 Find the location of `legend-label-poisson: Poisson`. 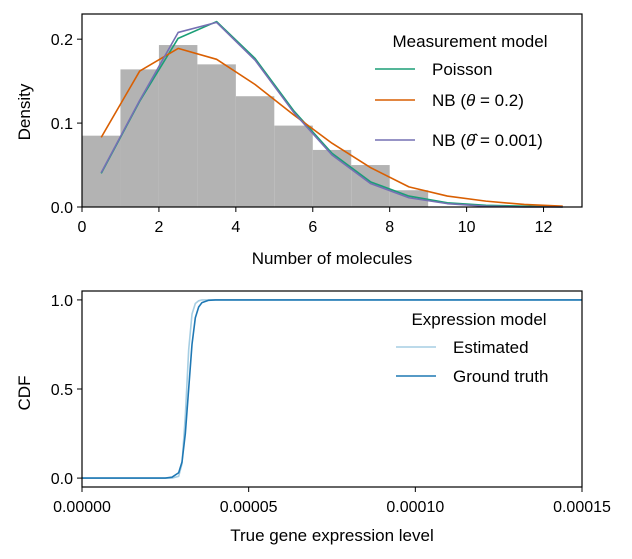

legend-label-poisson: Poisson is located at coordinates (462, 69).